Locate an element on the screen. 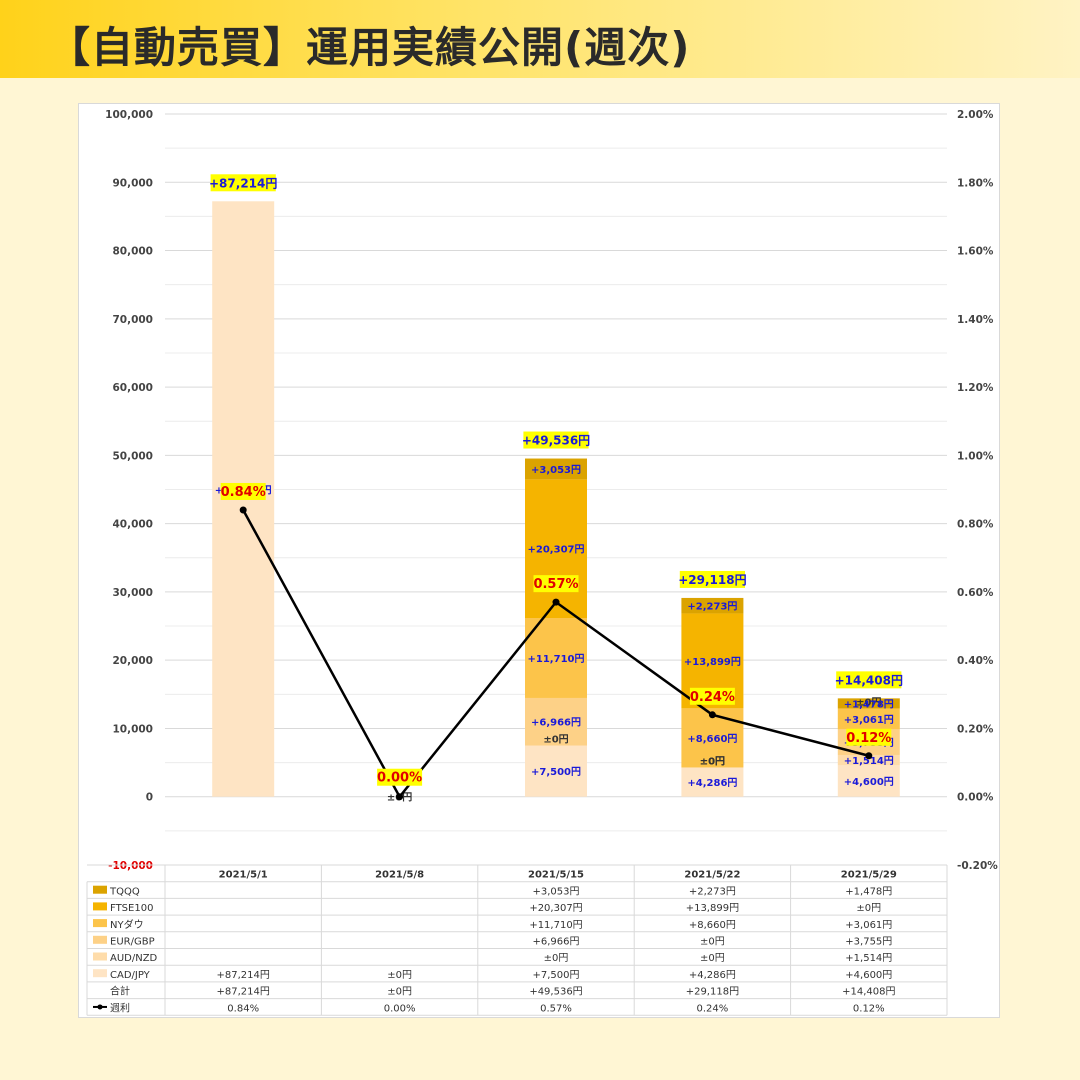 This screenshot has height=1080, width=1080. table-cell: +29,118円 is located at coordinates (712, 992).